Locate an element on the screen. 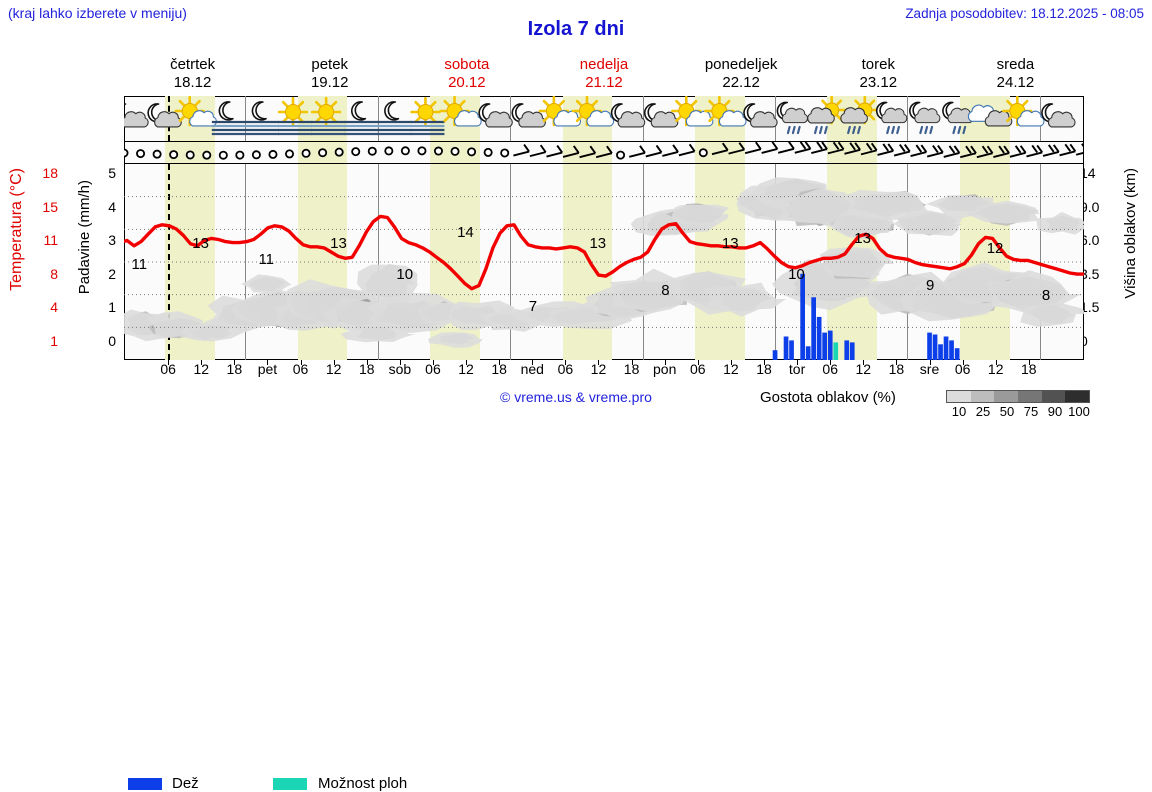 Image resolution: width=1152 pixels, height=792 pixels. x-label-15: pon is located at coordinates (665, 369).